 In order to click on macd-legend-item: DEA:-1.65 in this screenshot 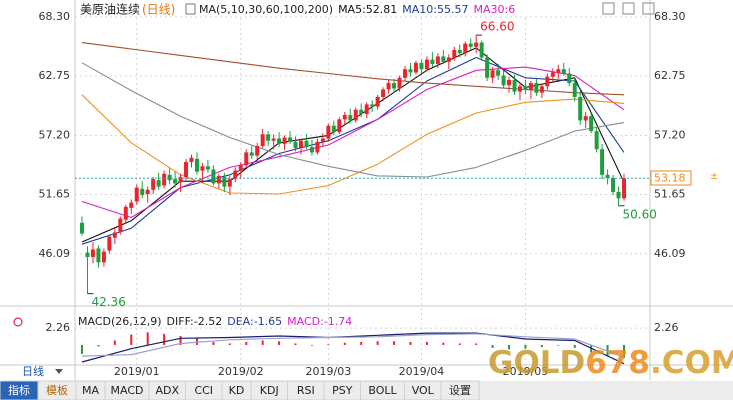, I will do `click(254, 321)`.